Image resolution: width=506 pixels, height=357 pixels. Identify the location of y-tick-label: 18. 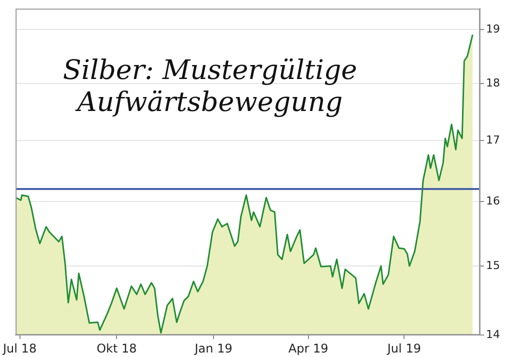
(493, 83).